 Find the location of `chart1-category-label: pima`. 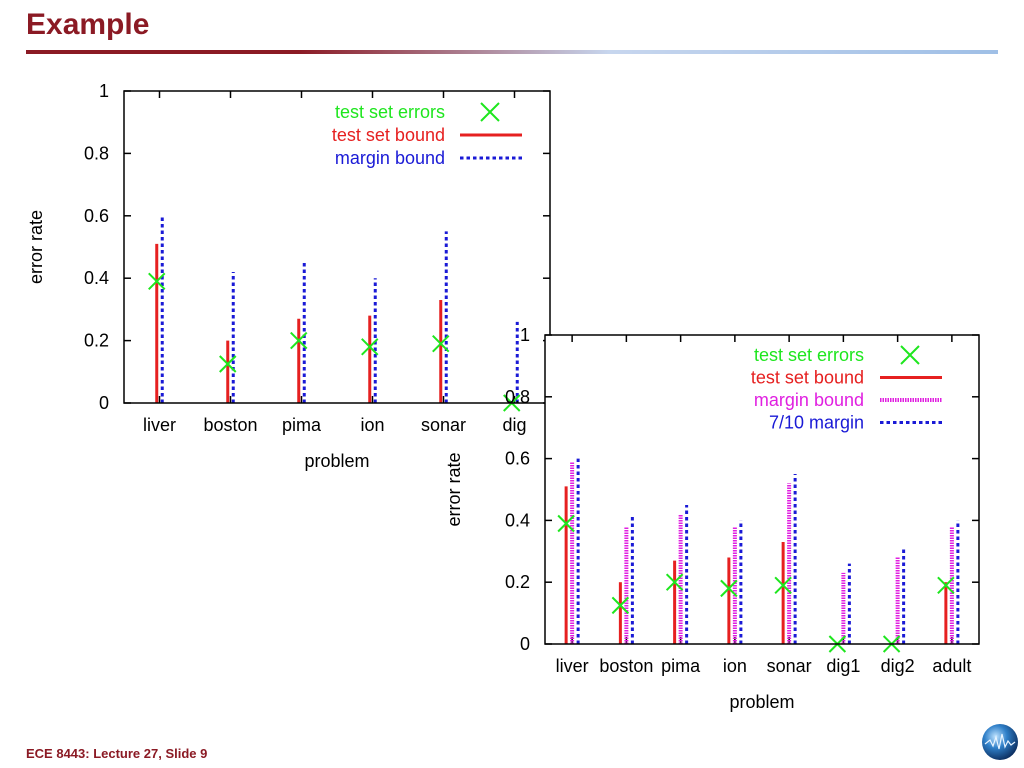

chart1-category-label: pima is located at coordinates (302, 425).